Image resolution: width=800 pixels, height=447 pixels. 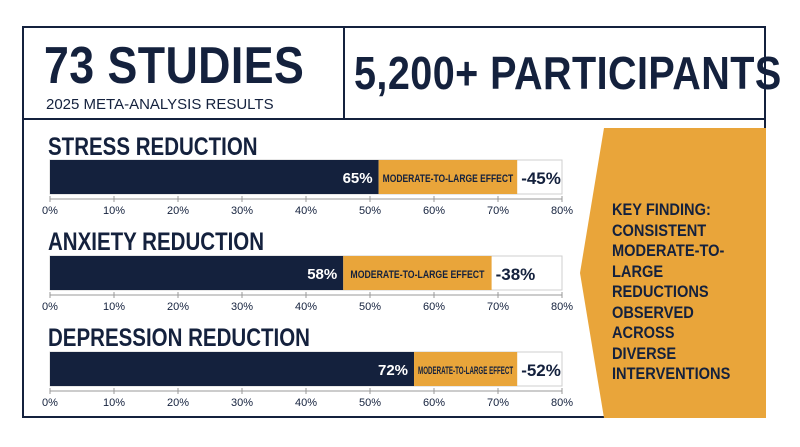 I want to click on studies-count: 73 STUDIES, so click(x=174, y=66).